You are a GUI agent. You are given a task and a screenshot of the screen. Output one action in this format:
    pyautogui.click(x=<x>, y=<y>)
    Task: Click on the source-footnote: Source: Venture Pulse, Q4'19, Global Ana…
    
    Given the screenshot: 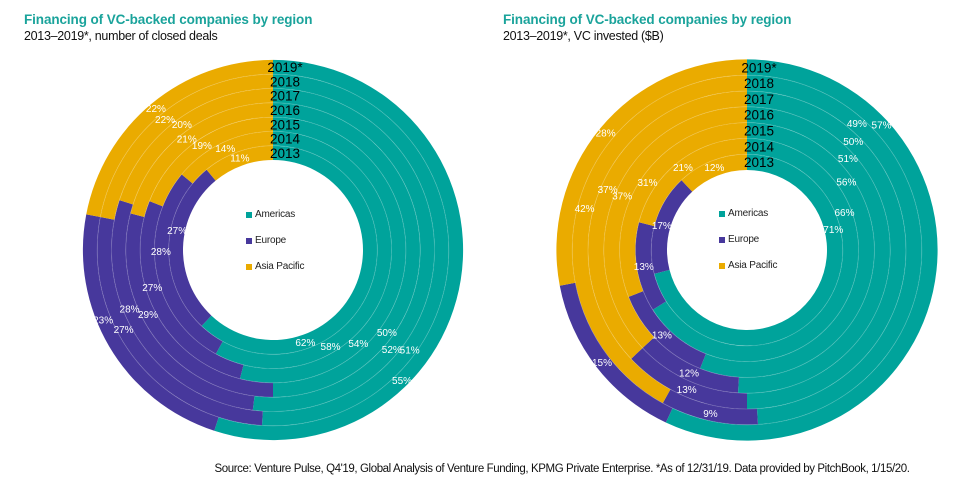 What is the action you would take?
    pyautogui.click(x=562, y=469)
    